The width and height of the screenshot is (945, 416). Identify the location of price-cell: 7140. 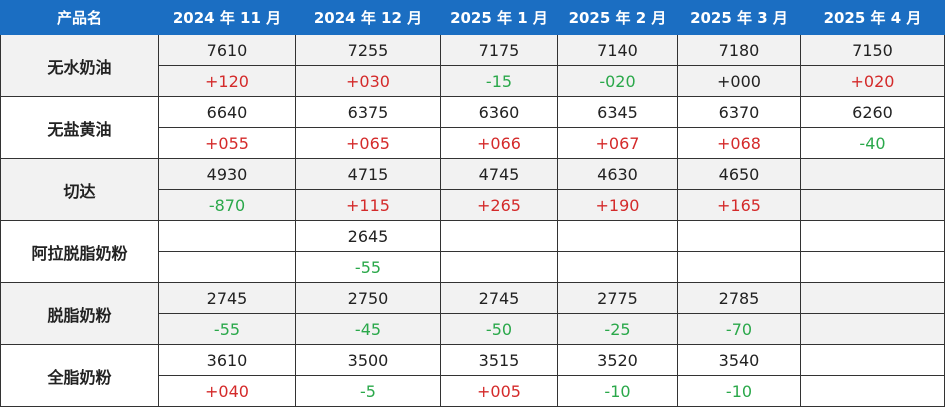
(617, 50).